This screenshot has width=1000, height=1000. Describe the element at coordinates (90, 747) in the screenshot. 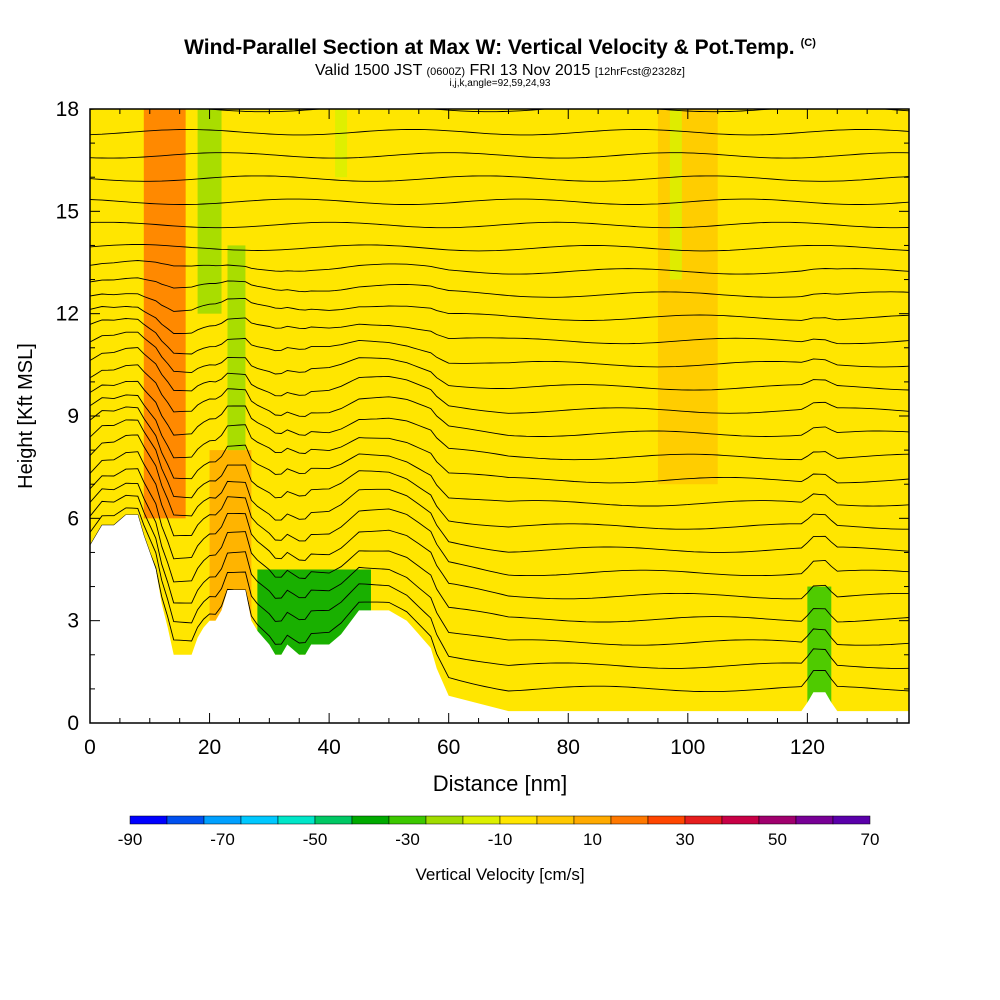

I see `x-tick-label: 0` at that location.